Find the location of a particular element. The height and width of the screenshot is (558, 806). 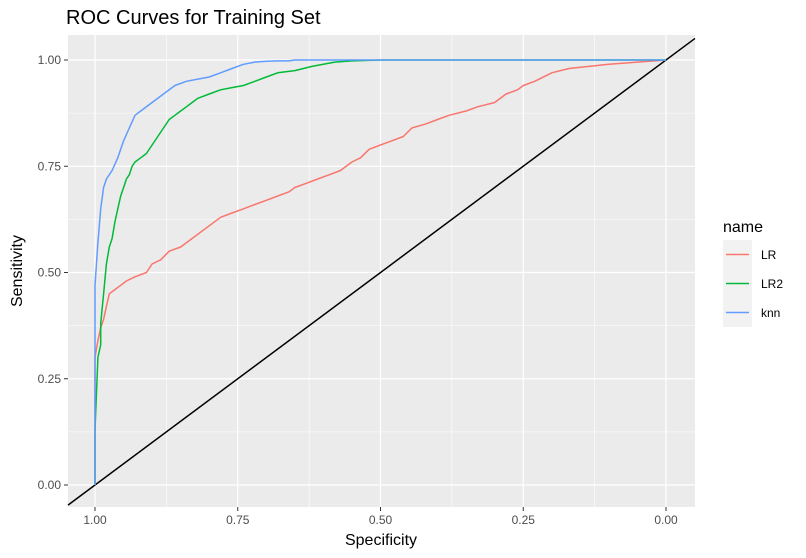

y-axis-ticks: 0.00 0.25 0.50 0.75 1.00 is located at coordinates (53, 272).